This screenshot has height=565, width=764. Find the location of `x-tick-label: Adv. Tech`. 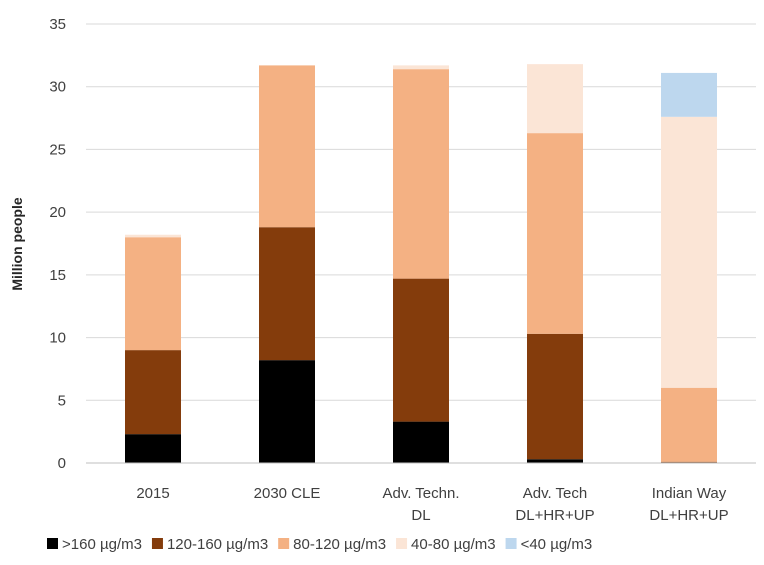

x-tick-label: Adv. Tech is located at coordinates (555, 493).